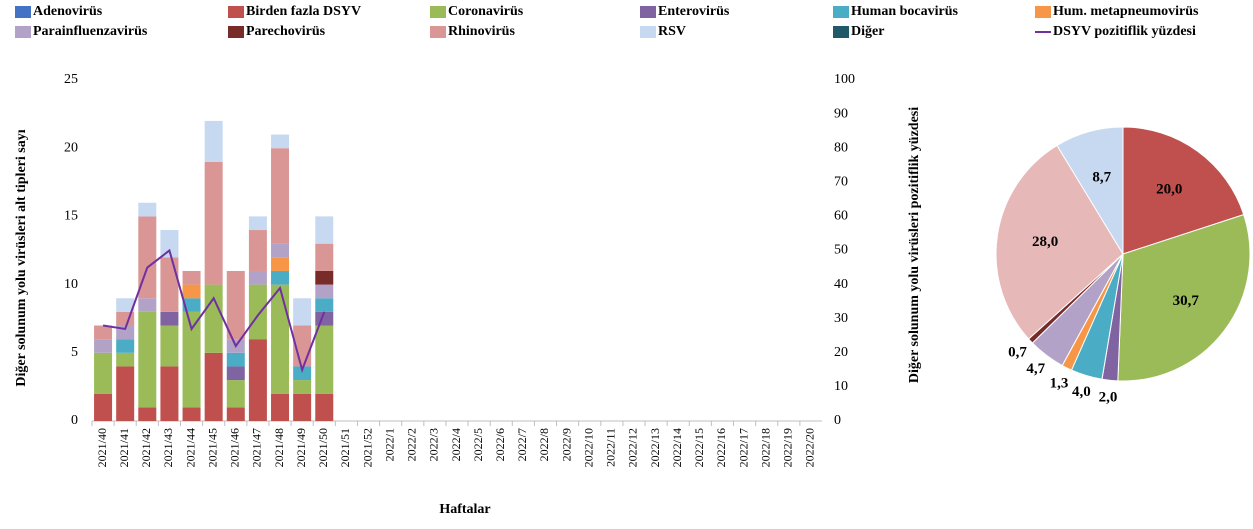  What do you see at coordinates (699, 447) in the screenshot?
I see `x-tick-label: 2022/15` at bounding box center [699, 447].